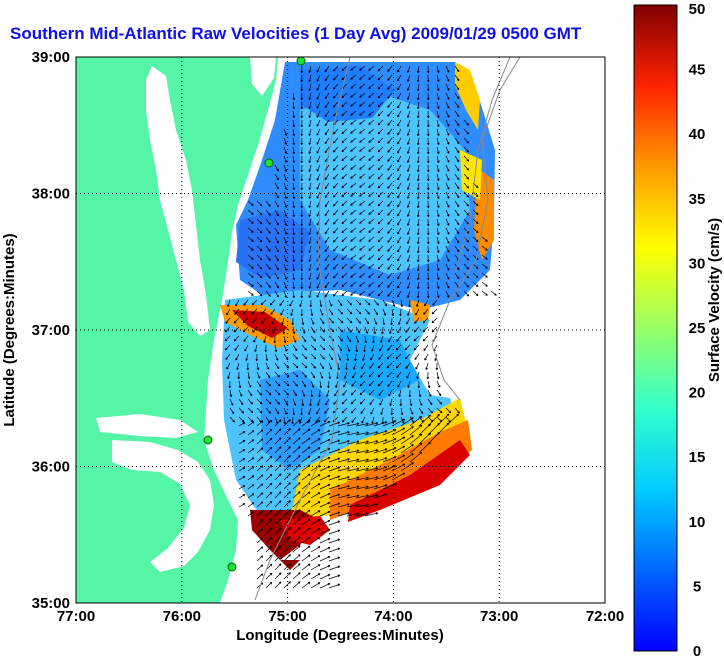  I want to click on x-axis-label: Longitude (Degrees:Minutes), so click(340, 635).